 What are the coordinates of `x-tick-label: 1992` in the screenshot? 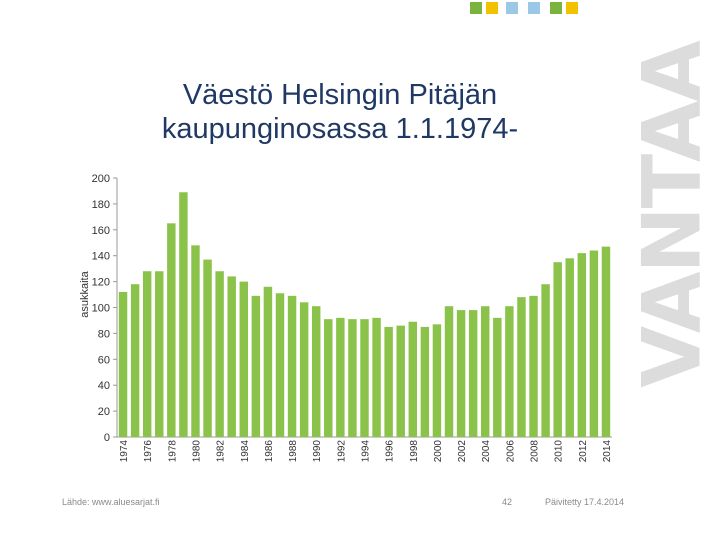 It's located at (341, 451).